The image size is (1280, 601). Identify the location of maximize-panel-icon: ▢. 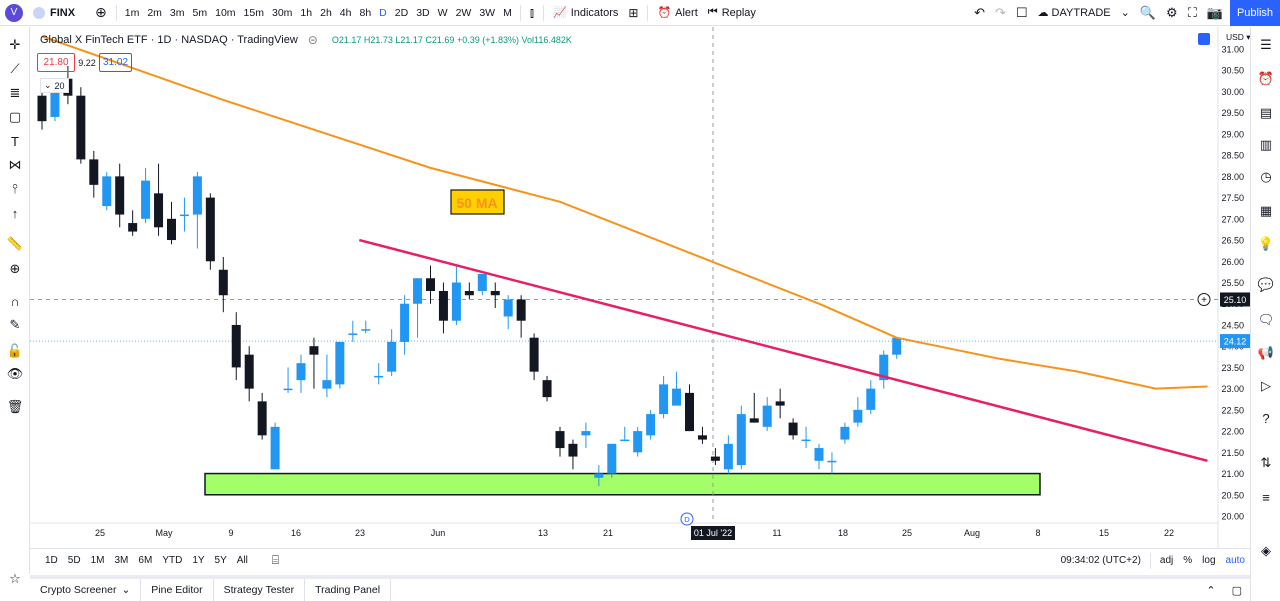
(1236, 590).